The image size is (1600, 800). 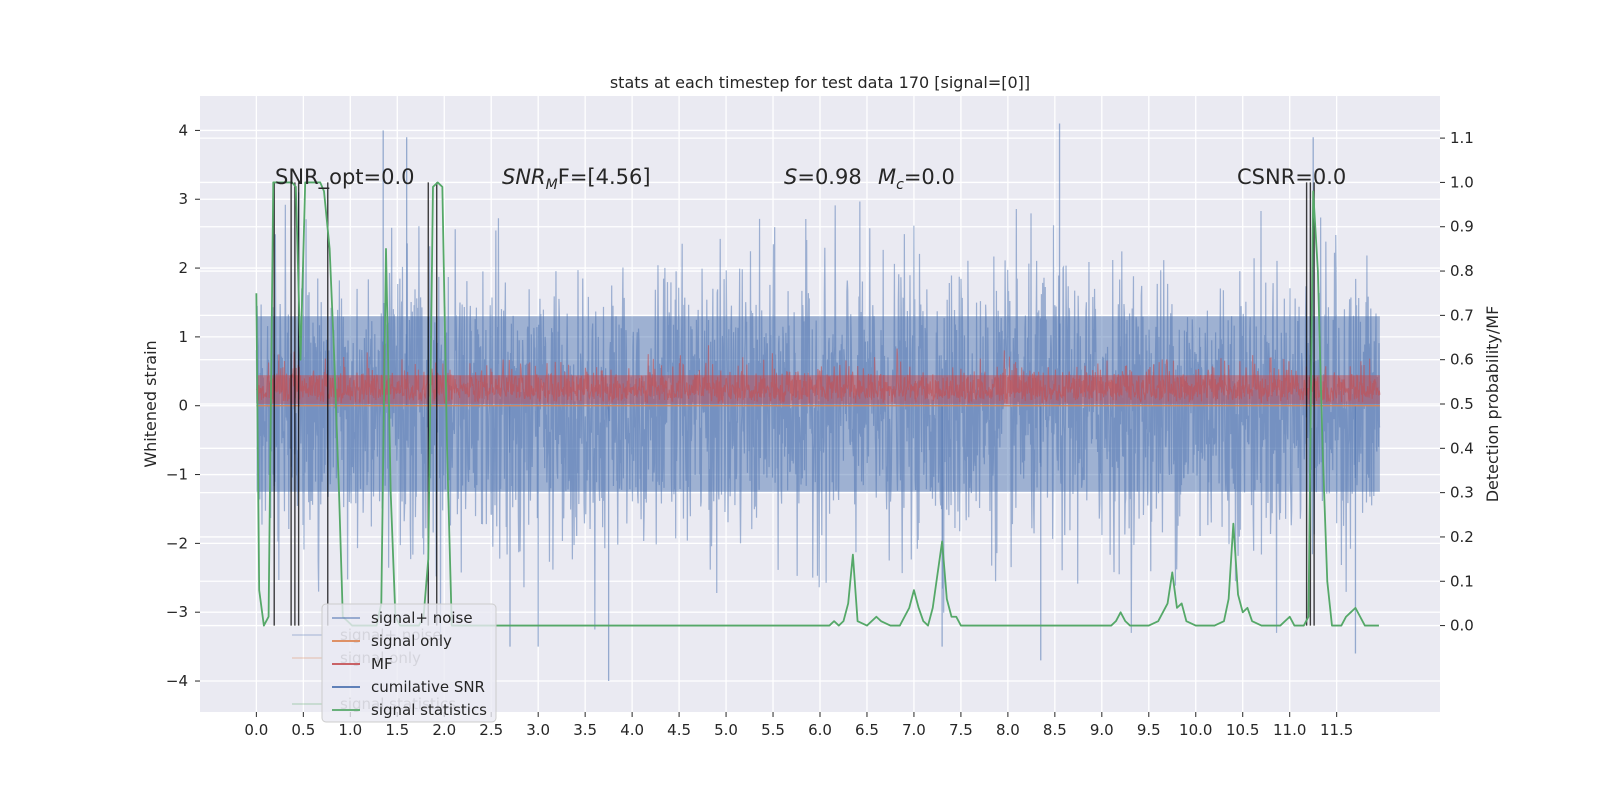 I want to click on annotation-0: SNR_opt=0.0, so click(x=345, y=177).